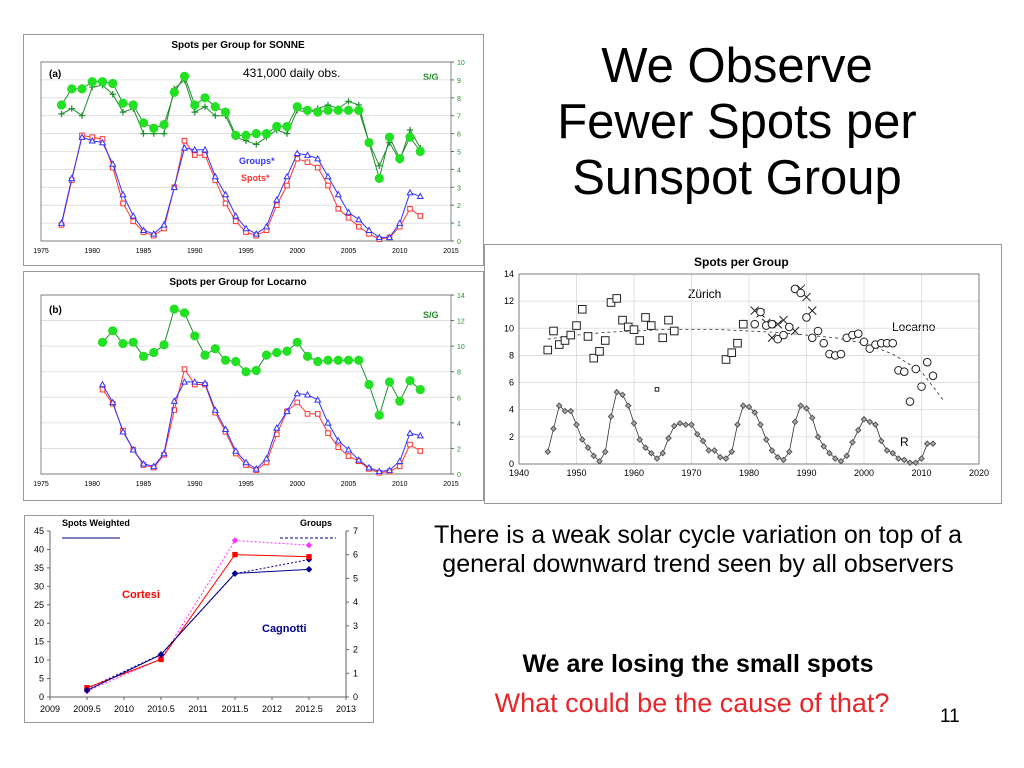  I want to click on x-tick-label: 1960, so click(634, 473).